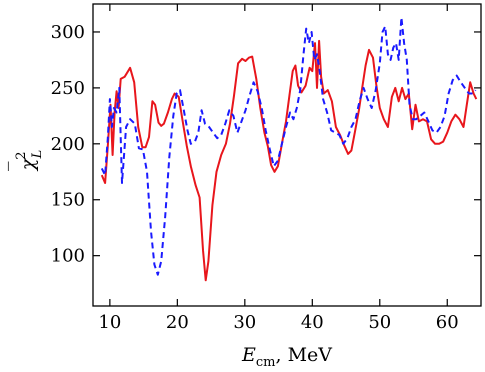 This screenshot has width=485, height=372. Describe the element at coordinates (109, 322) in the screenshot. I see `x-tick-label-10: 10` at that location.